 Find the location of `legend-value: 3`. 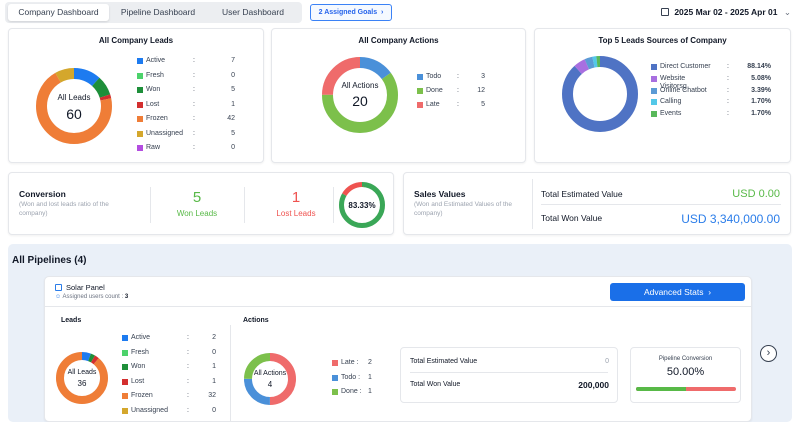

legend-value: 3 is located at coordinates (483, 76).